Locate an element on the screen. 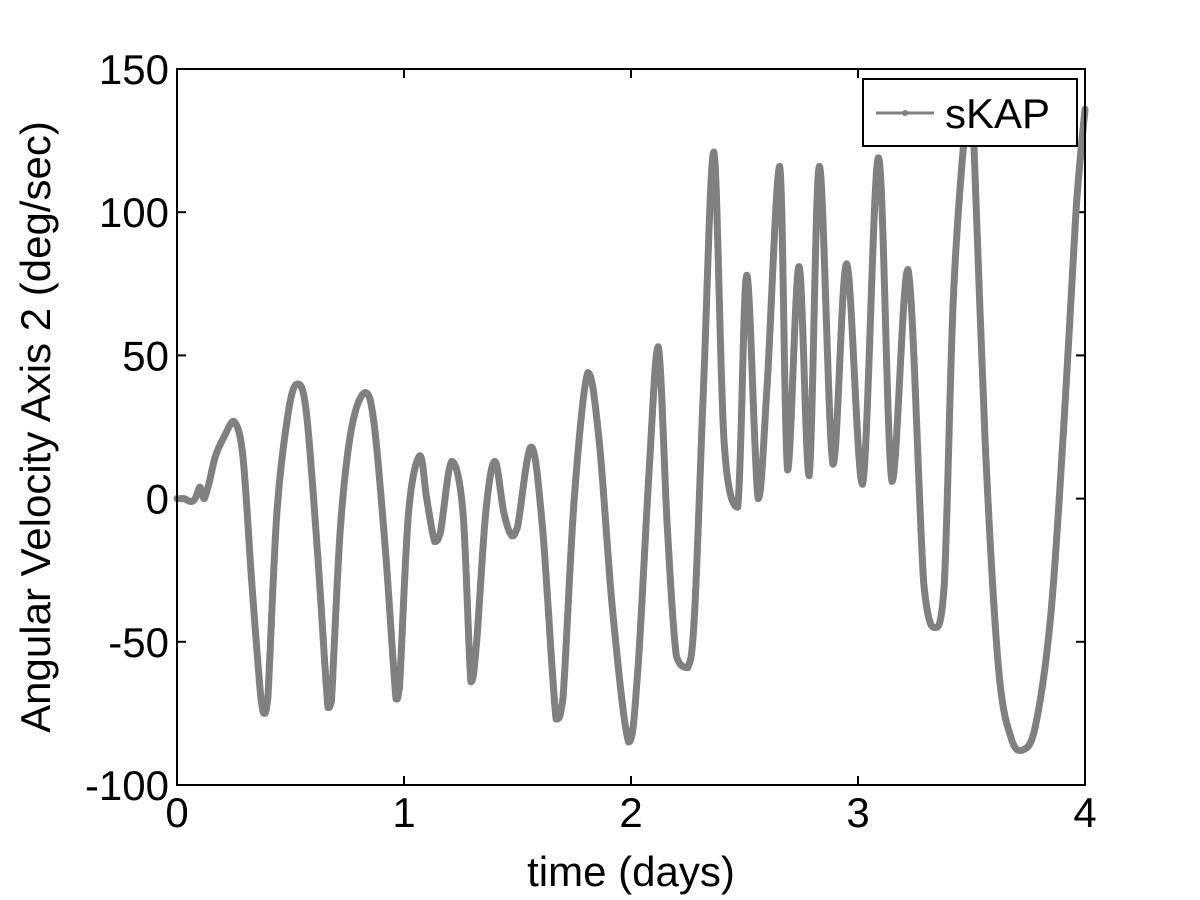 Image resolution: width=1200 pixels, height=900 pixels. y-tick-label-0: -100 is located at coordinates (127, 785).